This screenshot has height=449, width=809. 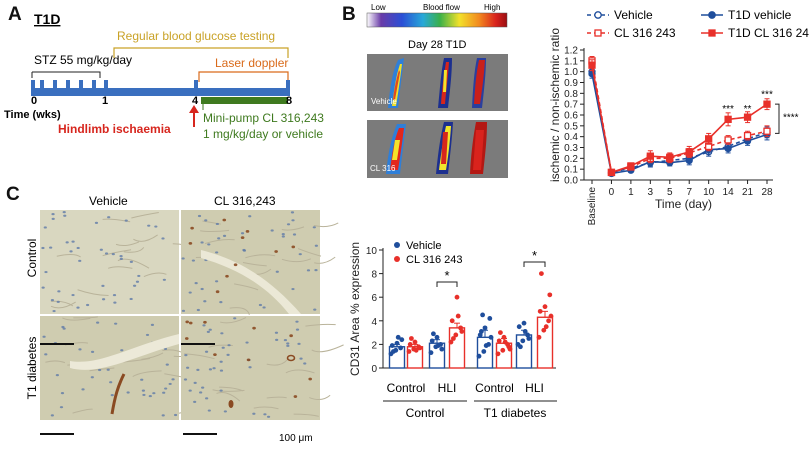 What do you see at coordinates (349, 14) in the screenshot?
I see `panel-b-label: B` at bounding box center [349, 14].